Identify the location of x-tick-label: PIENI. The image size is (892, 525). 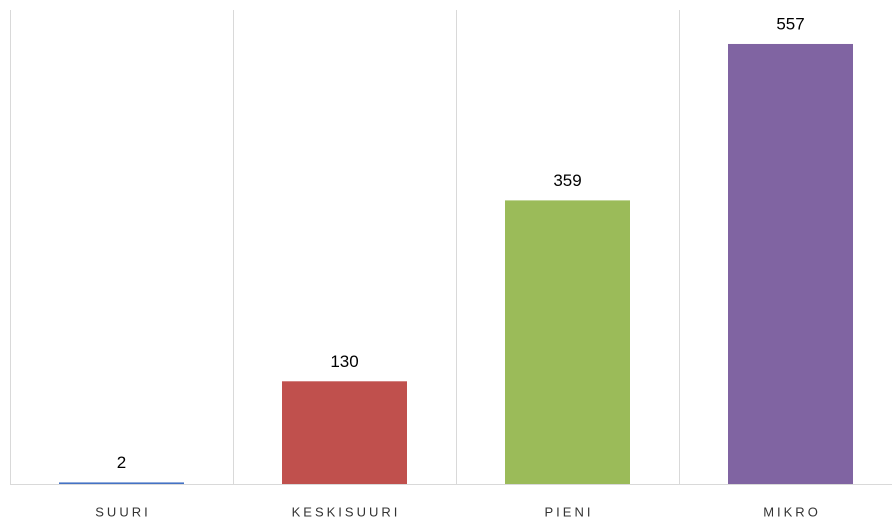
(569, 511).